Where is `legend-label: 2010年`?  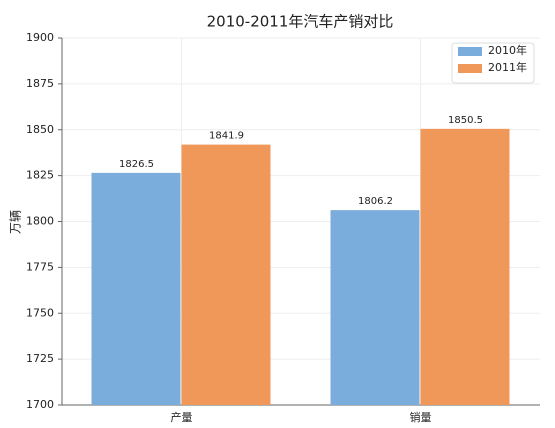 legend-label: 2010年 is located at coordinates (507, 50).